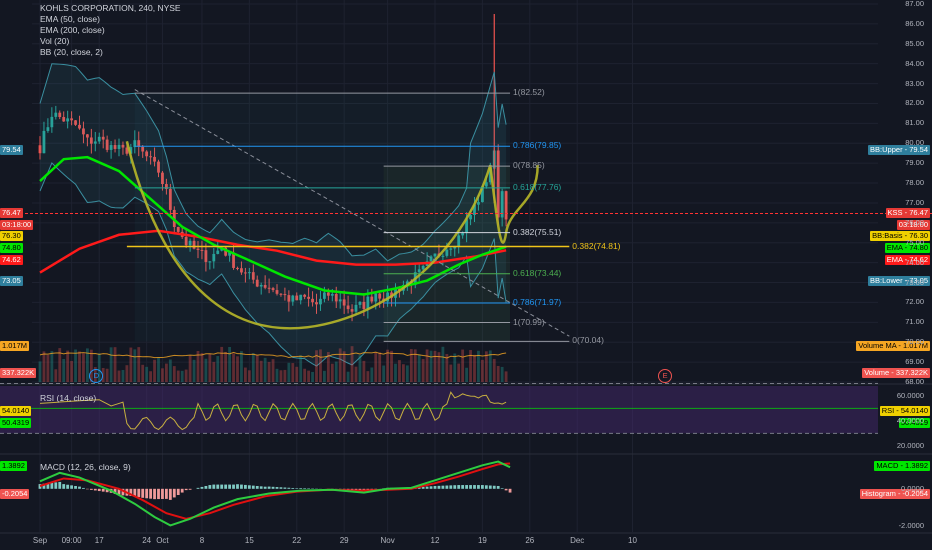 Image resolution: width=932 pixels, height=550 pixels. I want to click on tag-left-rsi-second: 50.4319, so click(16, 423).